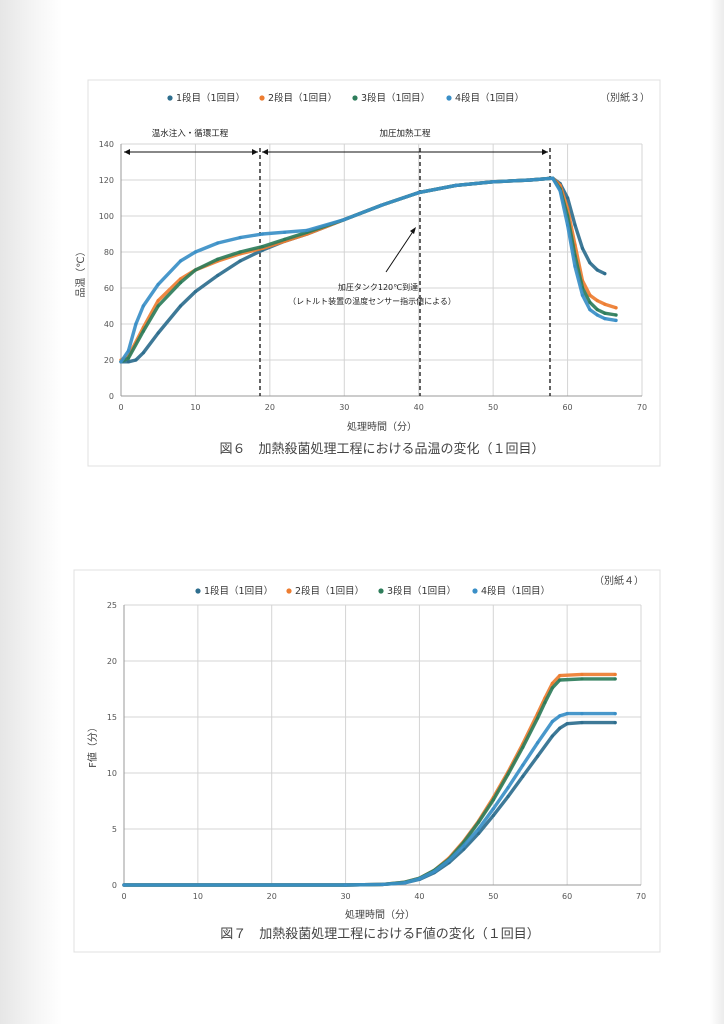 This screenshot has width=724, height=1024. I want to click on chart-legend: 1段目（1回目） 2段目（1回目） 3段目（1回目） 4段目（1回目）, so click(345, 98).